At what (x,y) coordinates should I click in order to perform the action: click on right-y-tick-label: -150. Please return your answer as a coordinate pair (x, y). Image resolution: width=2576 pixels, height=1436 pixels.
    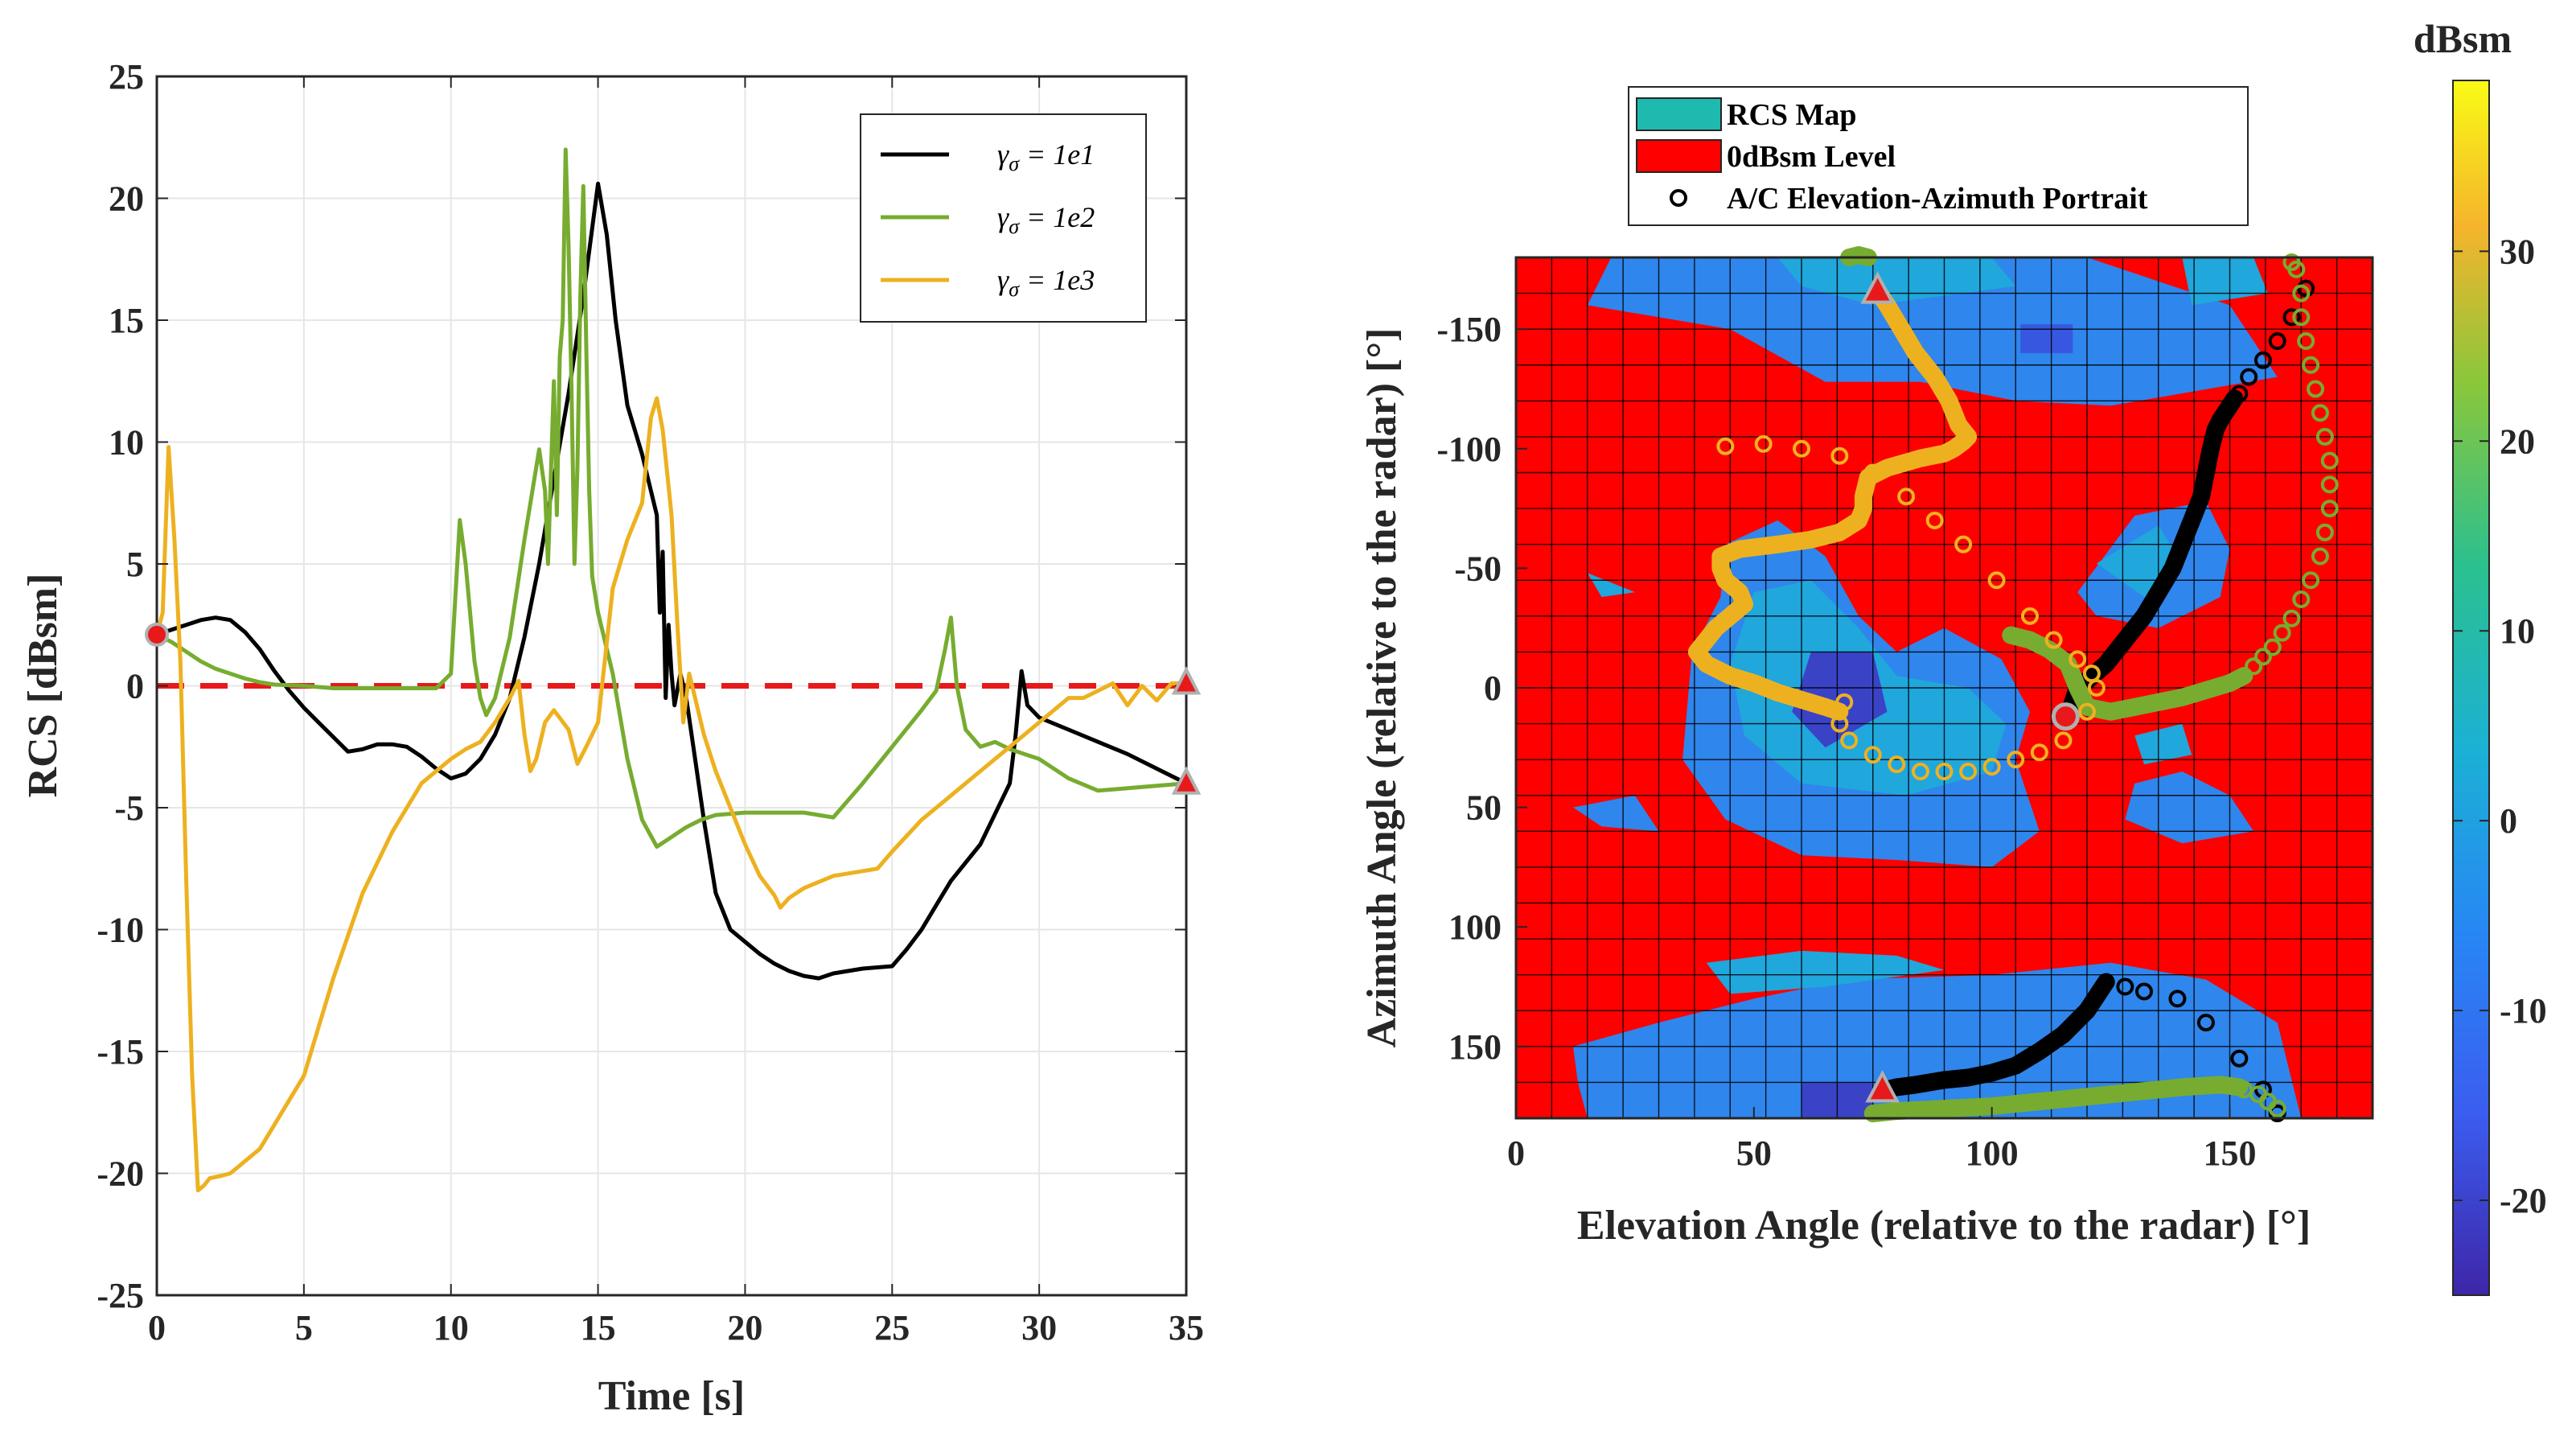
    Looking at the image, I should click on (1469, 329).